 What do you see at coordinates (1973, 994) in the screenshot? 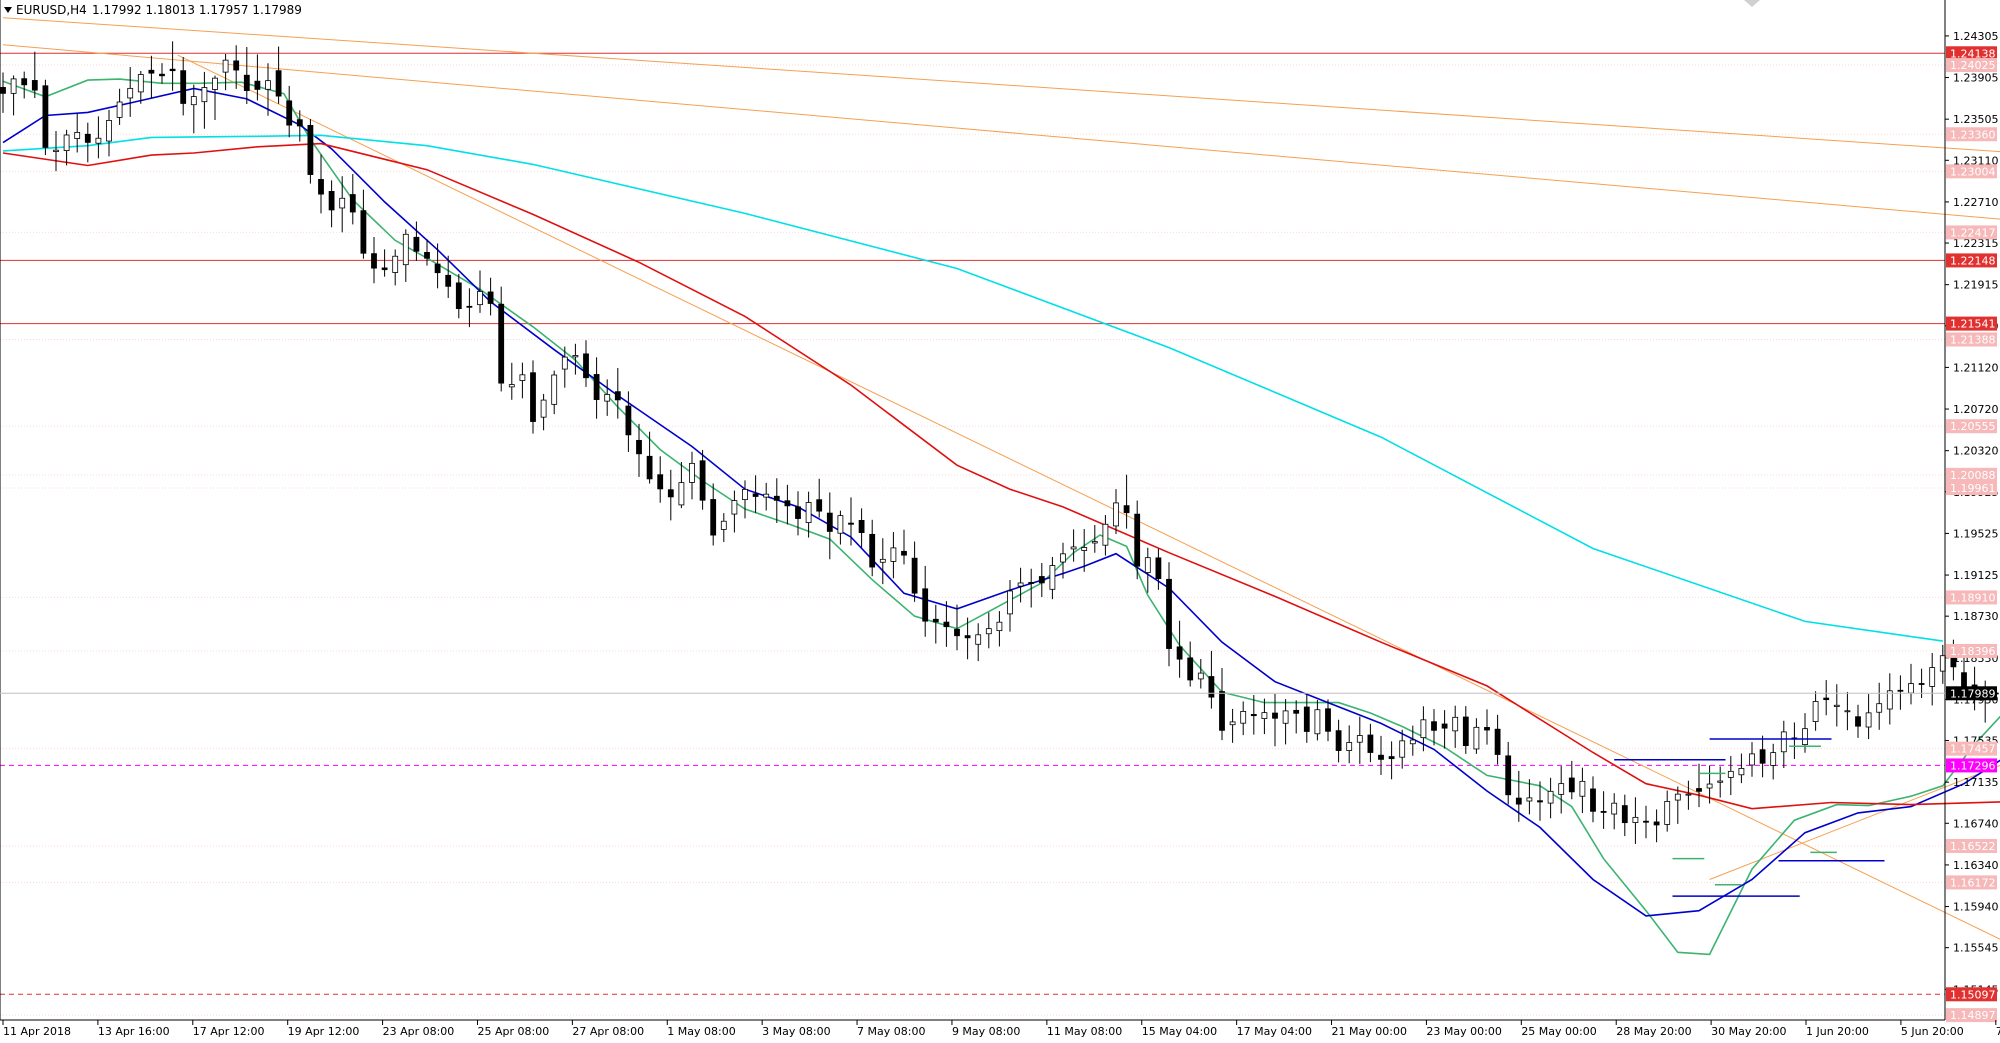
I see `price-level-tag-label: 1.15097` at bounding box center [1973, 994].